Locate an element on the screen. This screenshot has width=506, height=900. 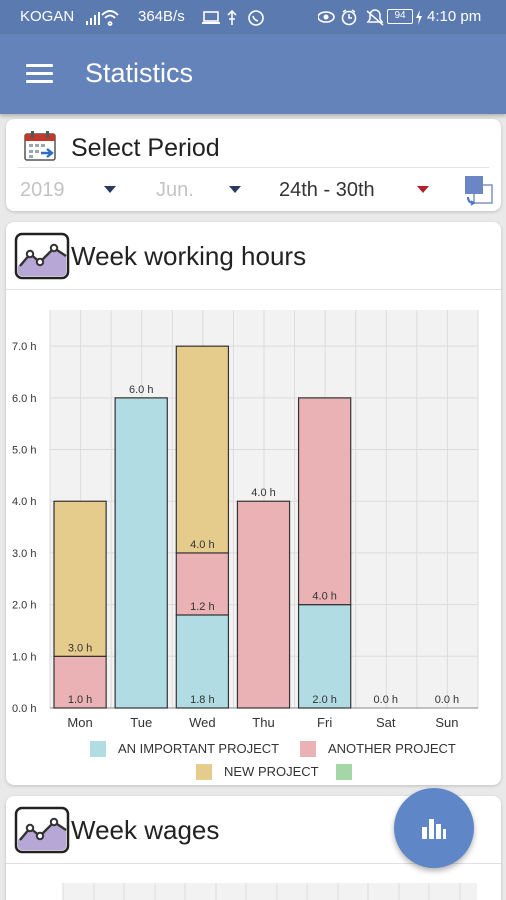
x-tick-label: Tue is located at coordinates (141, 722).